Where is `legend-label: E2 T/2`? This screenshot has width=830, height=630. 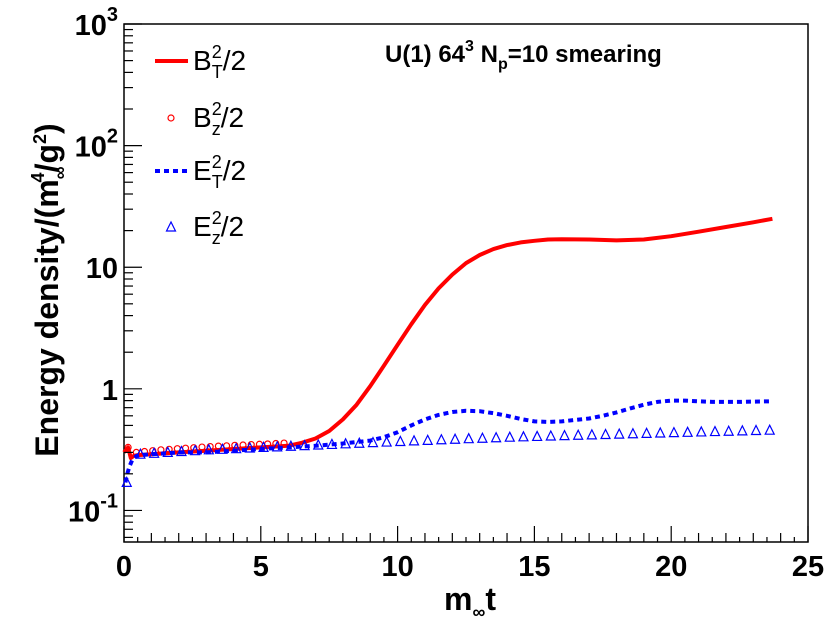 legend-label: E2 T/2 is located at coordinates (219, 172).